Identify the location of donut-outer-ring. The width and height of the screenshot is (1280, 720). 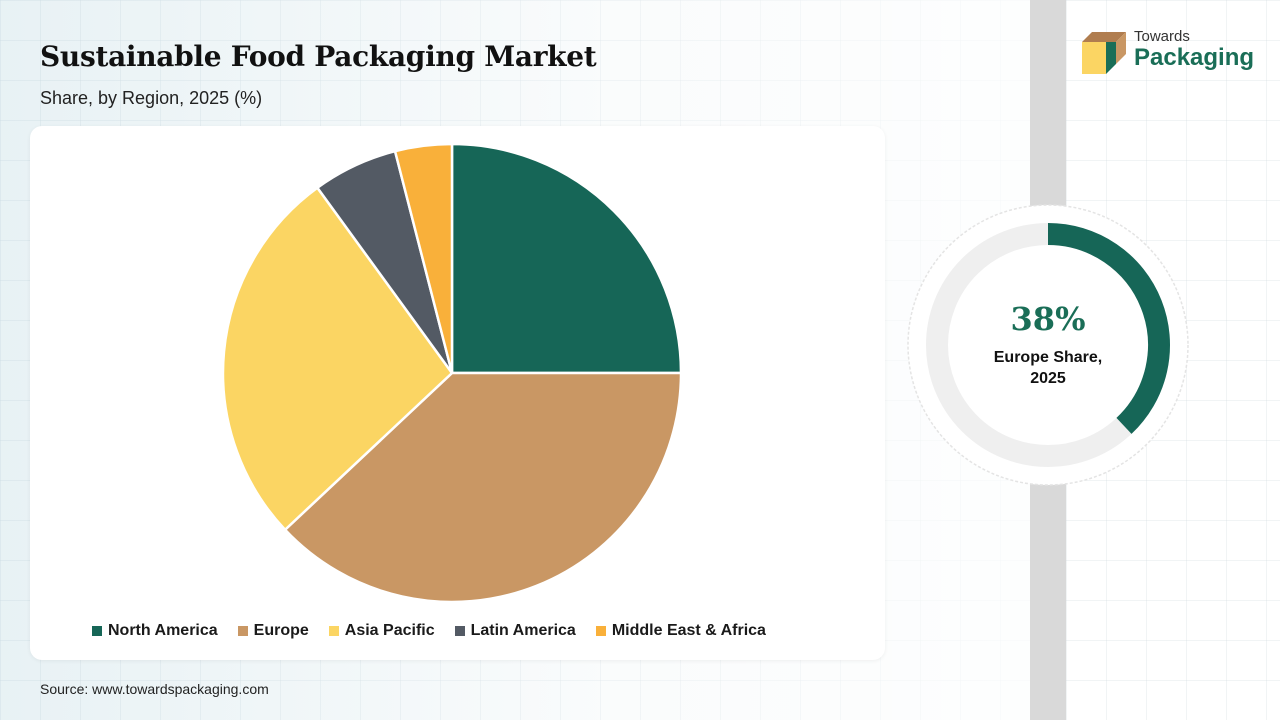
(1048, 345).